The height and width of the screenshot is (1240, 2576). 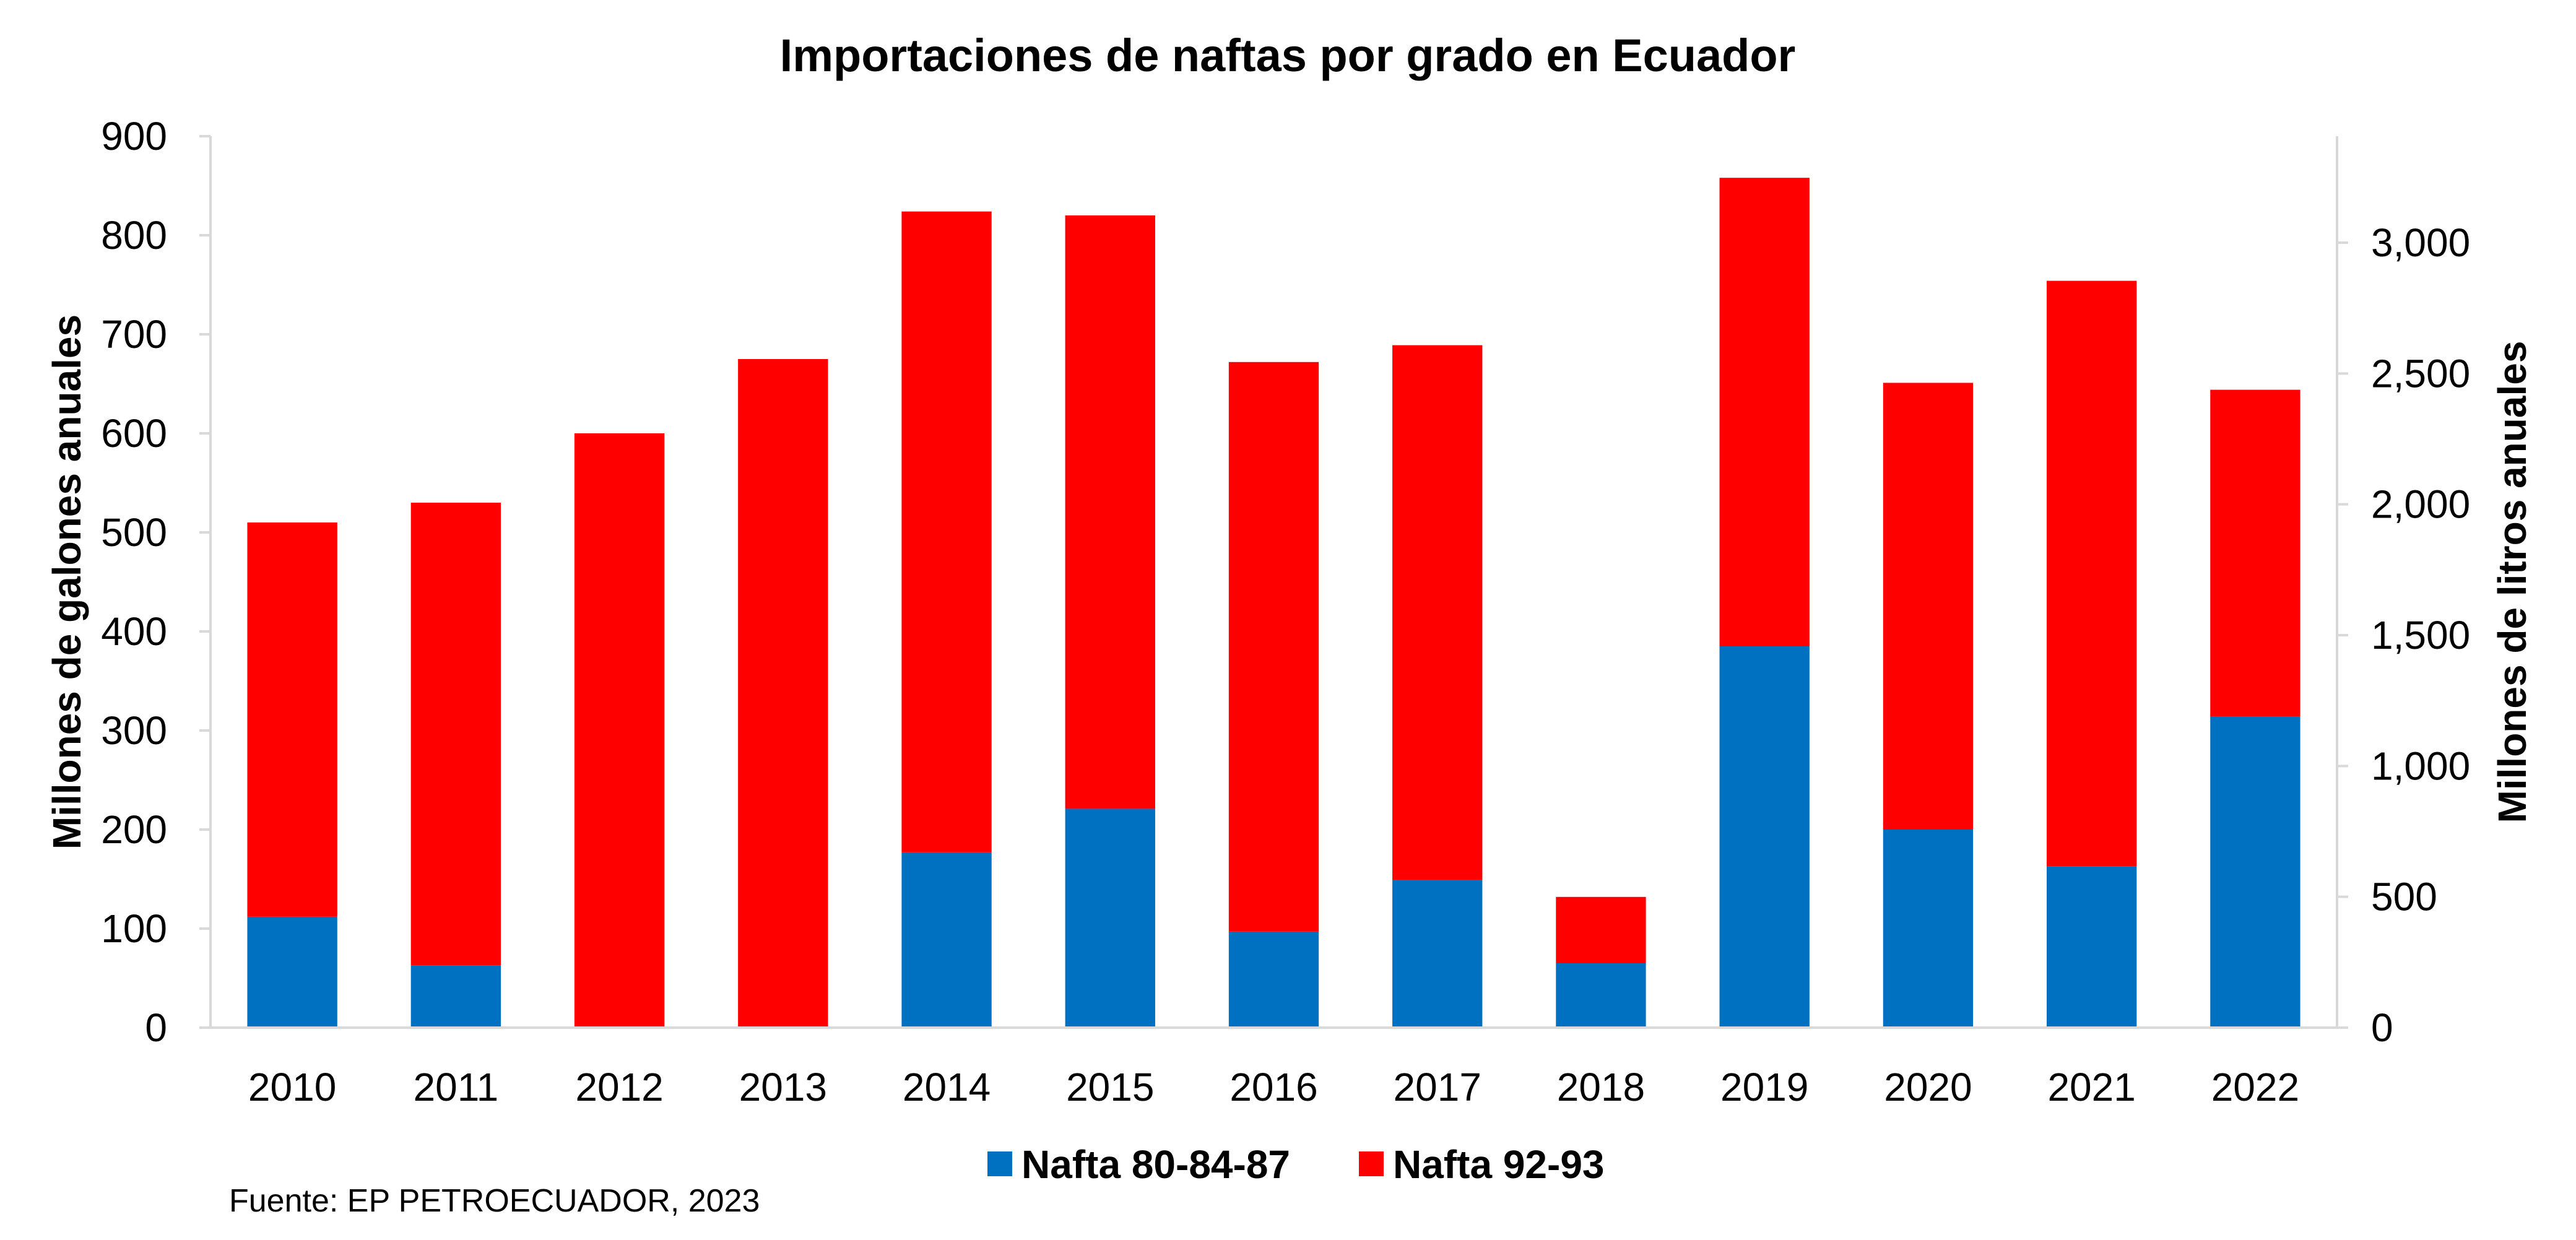 What do you see at coordinates (134, 235) in the screenshot?
I see `y-tick-label: 800` at bounding box center [134, 235].